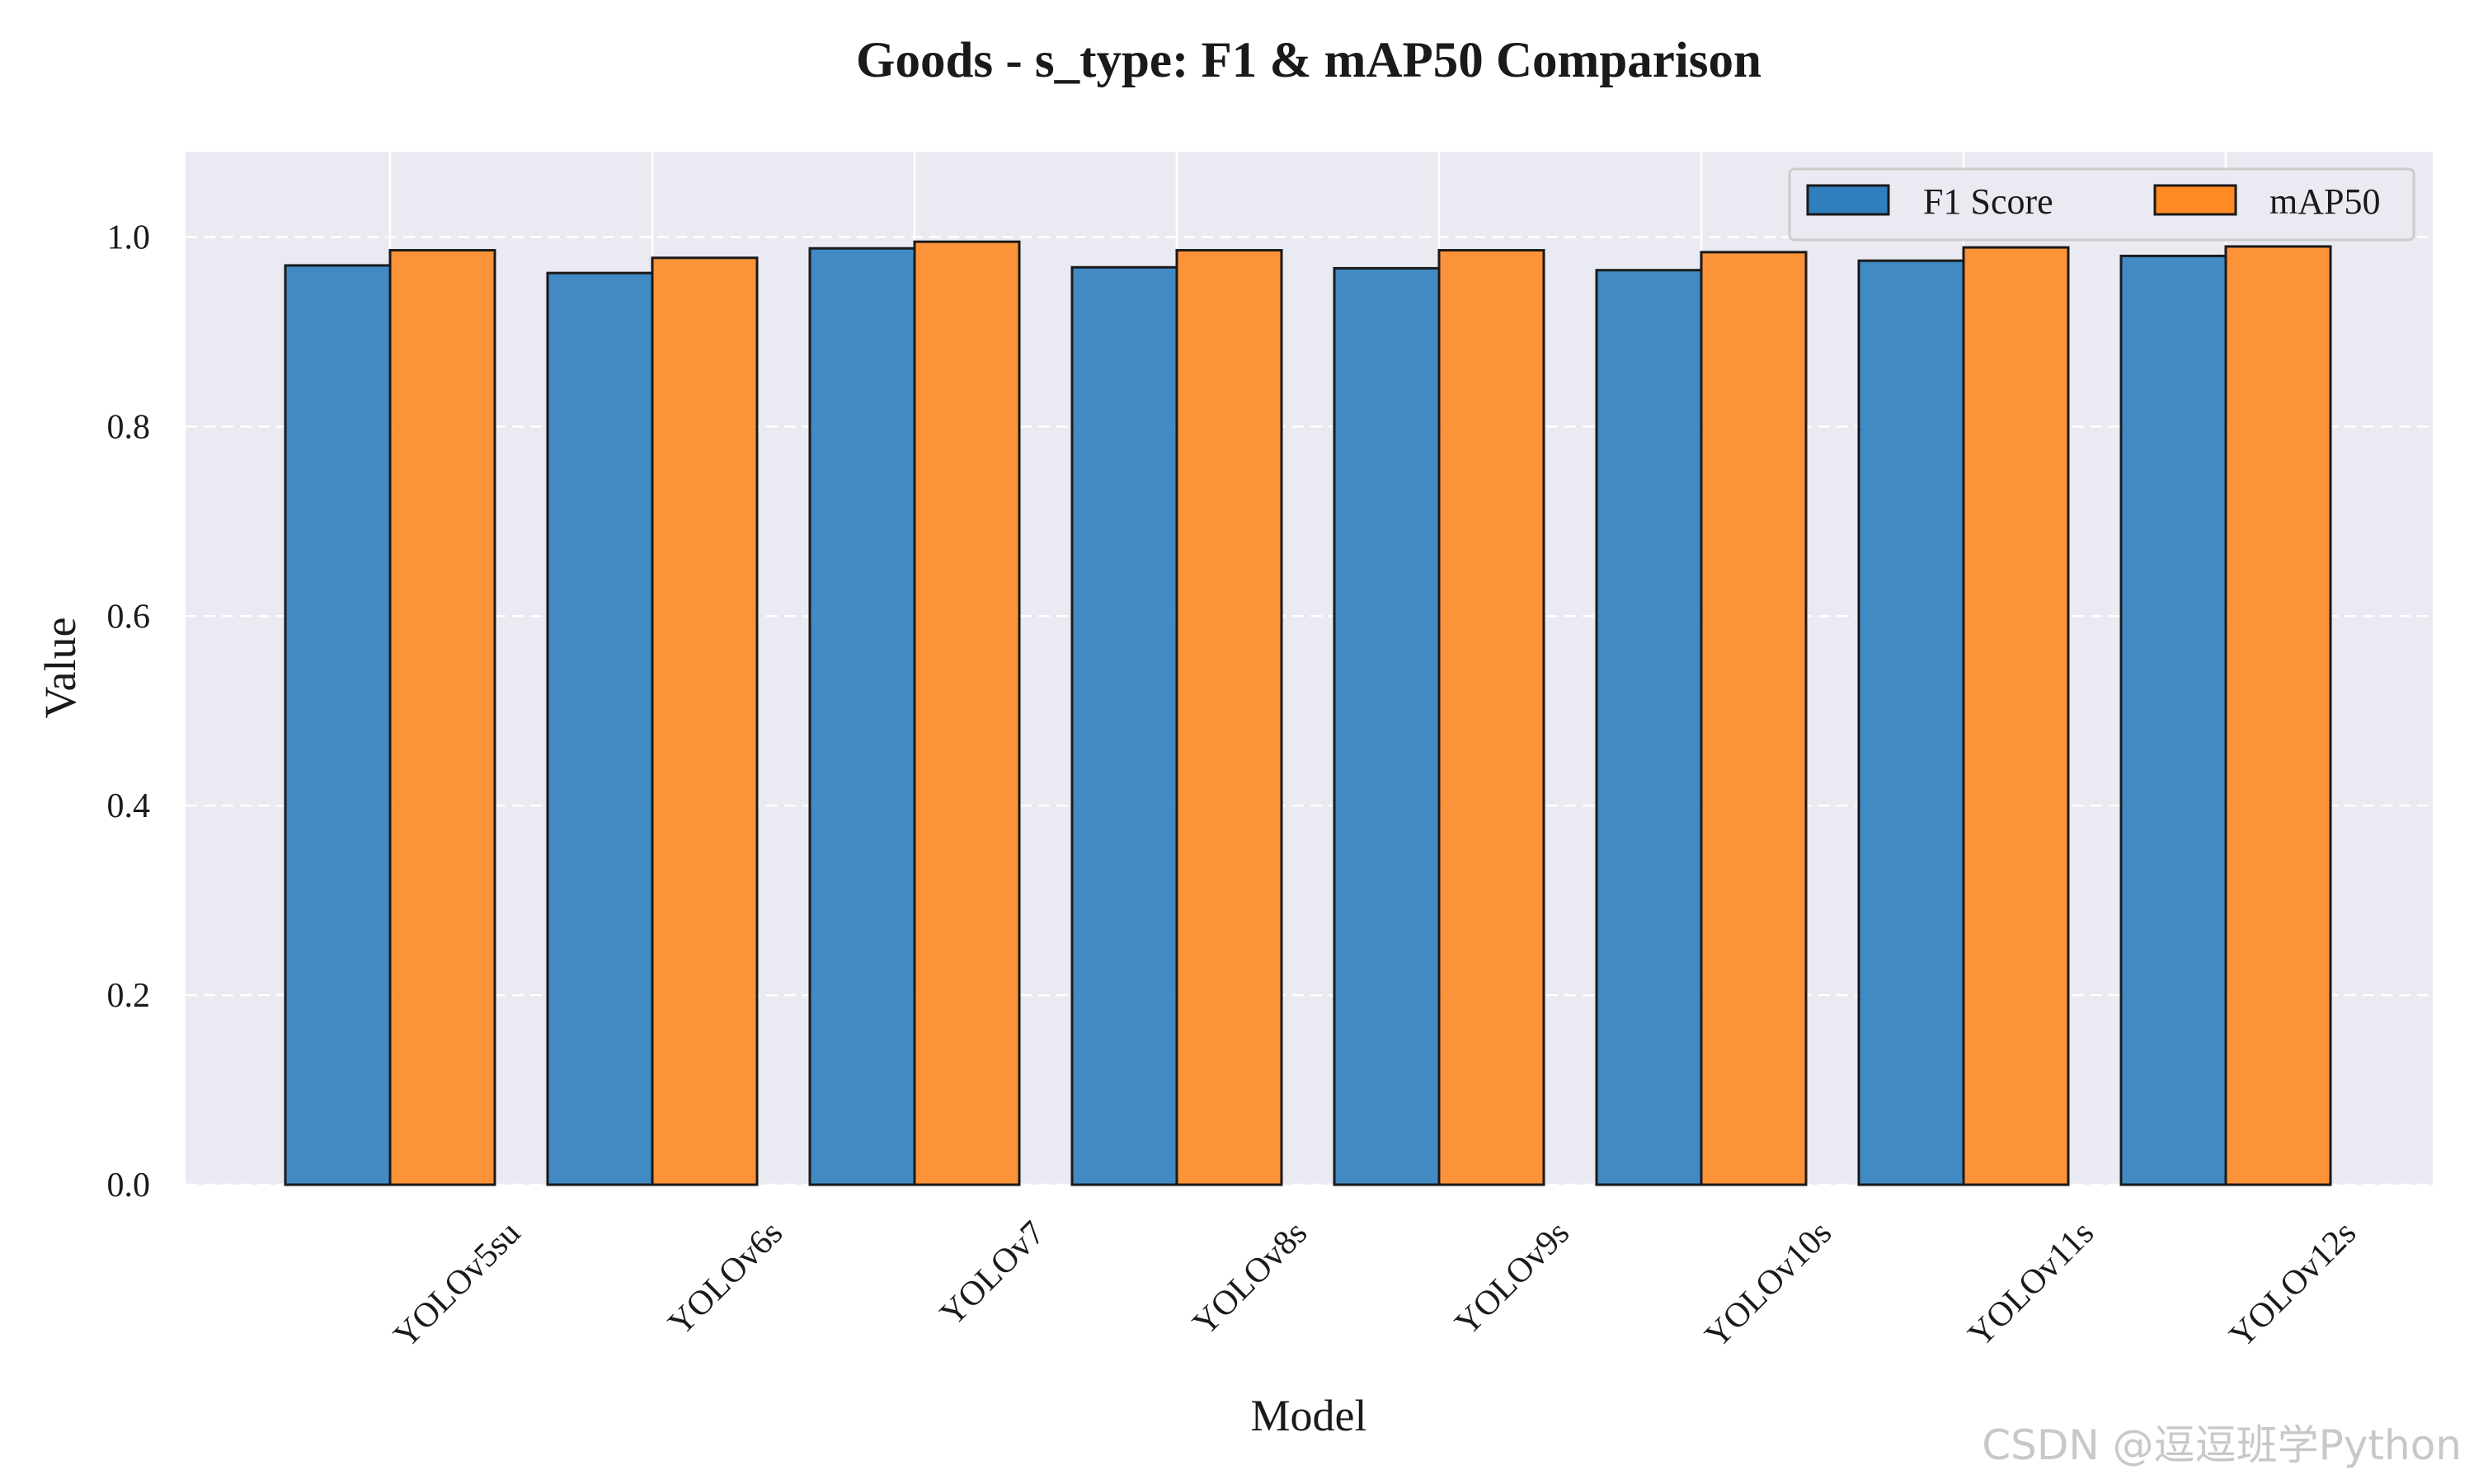 The height and width of the screenshot is (1484, 2474). What do you see at coordinates (1229, 717) in the screenshot?
I see `bar-map50-yolov8s` at bounding box center [1229, 717].